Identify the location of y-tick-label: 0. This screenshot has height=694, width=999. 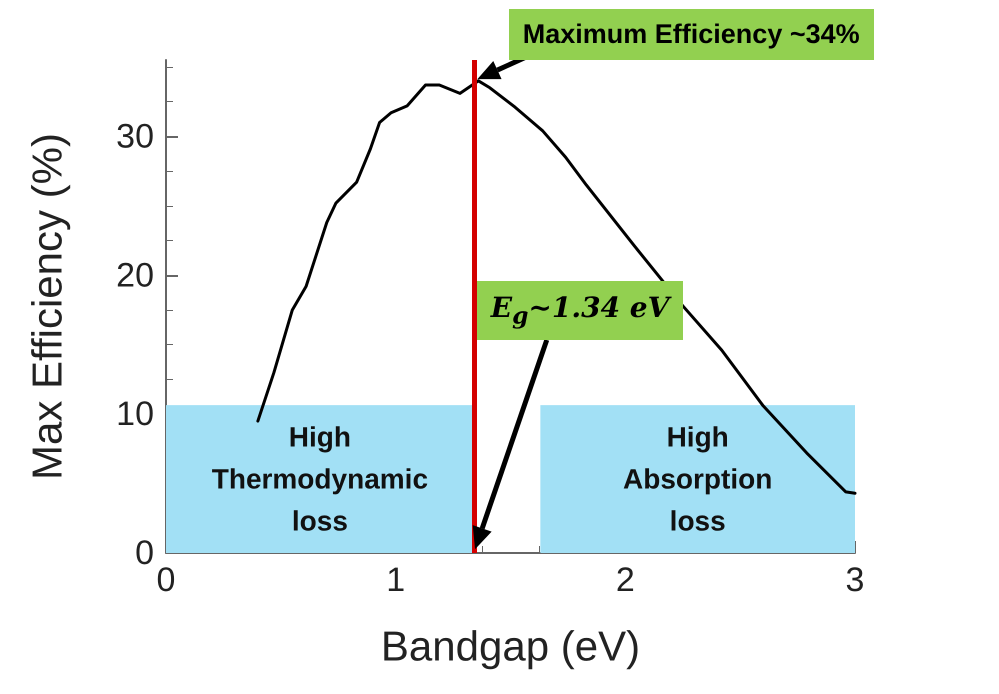
(144, 553).